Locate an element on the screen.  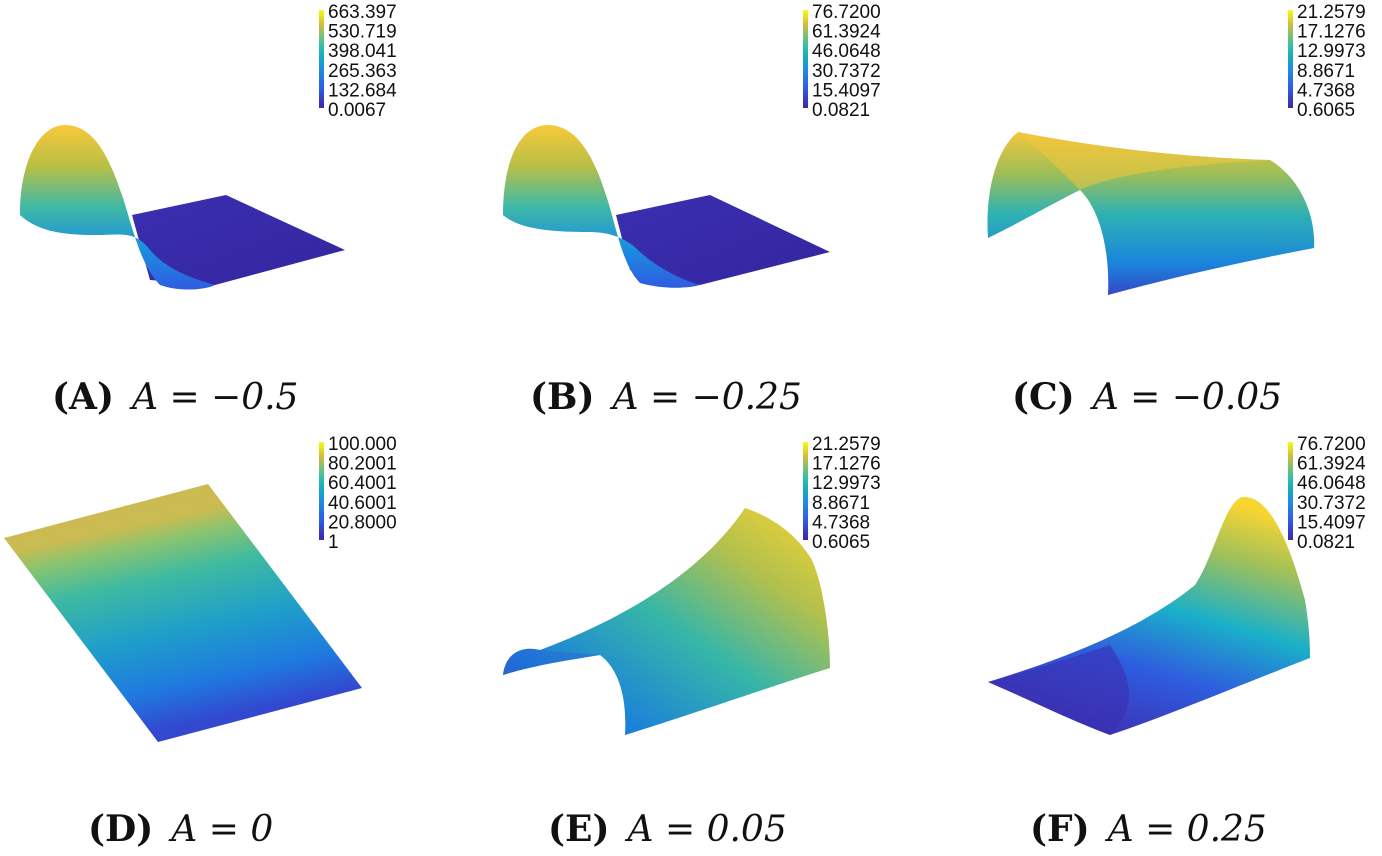
panel-label: (F) is located at coordinates (1060, 829).